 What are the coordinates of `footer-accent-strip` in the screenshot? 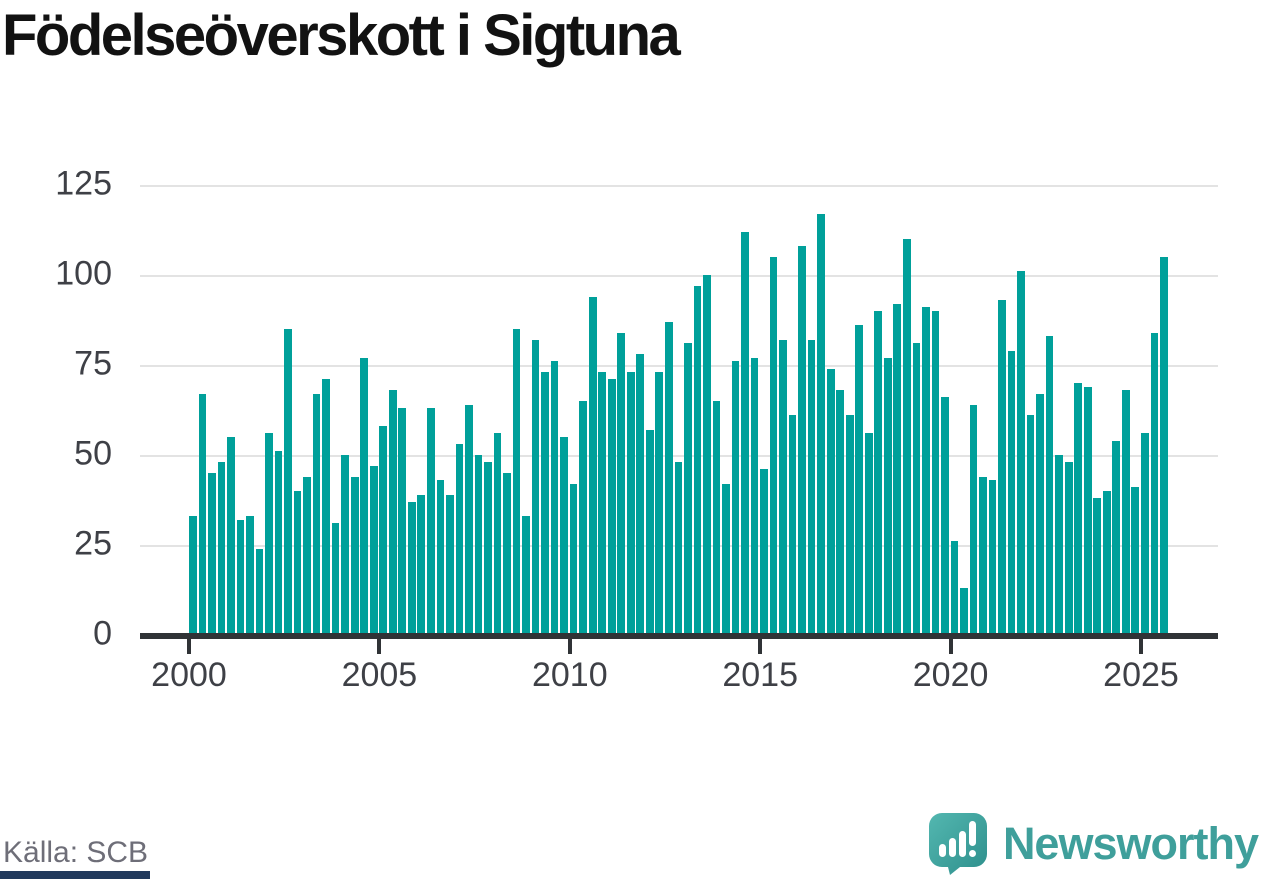 It's located at (75, 875).